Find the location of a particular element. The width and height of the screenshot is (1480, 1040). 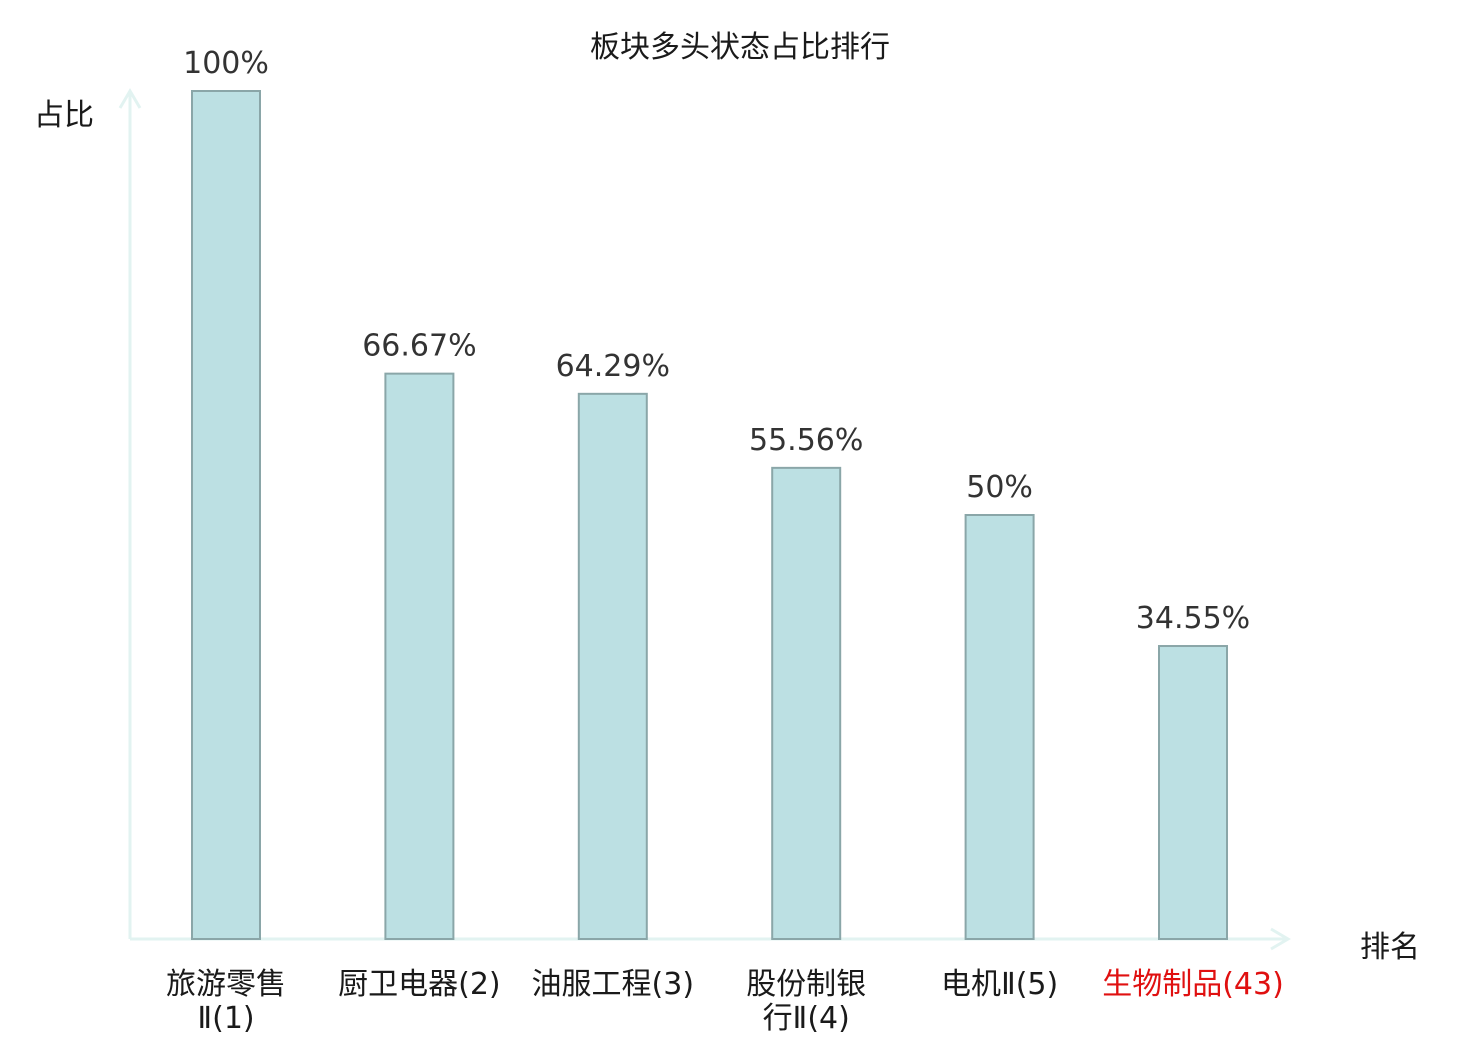

tick-label-line: 股份制银 is located at coordinates (806, 984).